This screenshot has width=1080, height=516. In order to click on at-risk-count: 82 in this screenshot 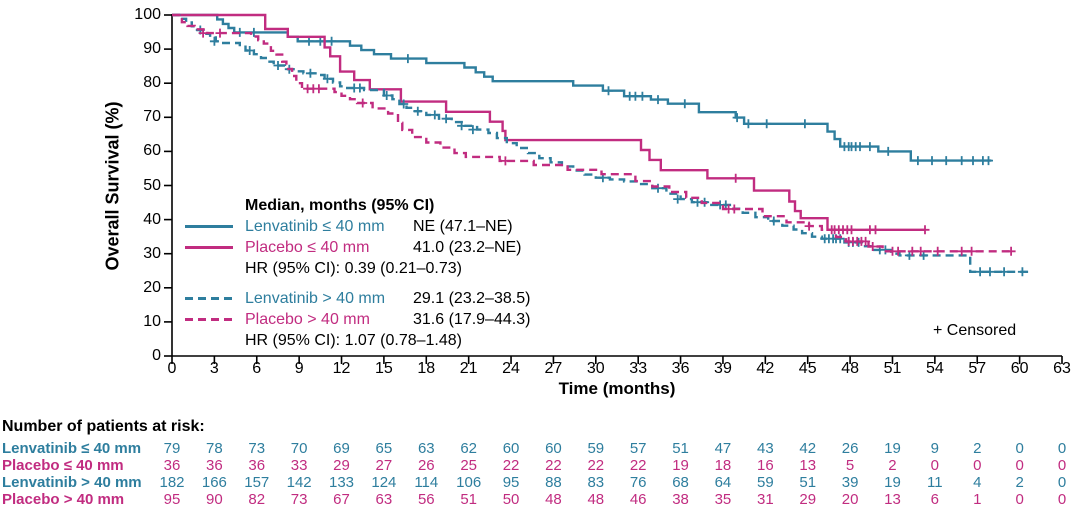, I will do `click(257, 499)`.